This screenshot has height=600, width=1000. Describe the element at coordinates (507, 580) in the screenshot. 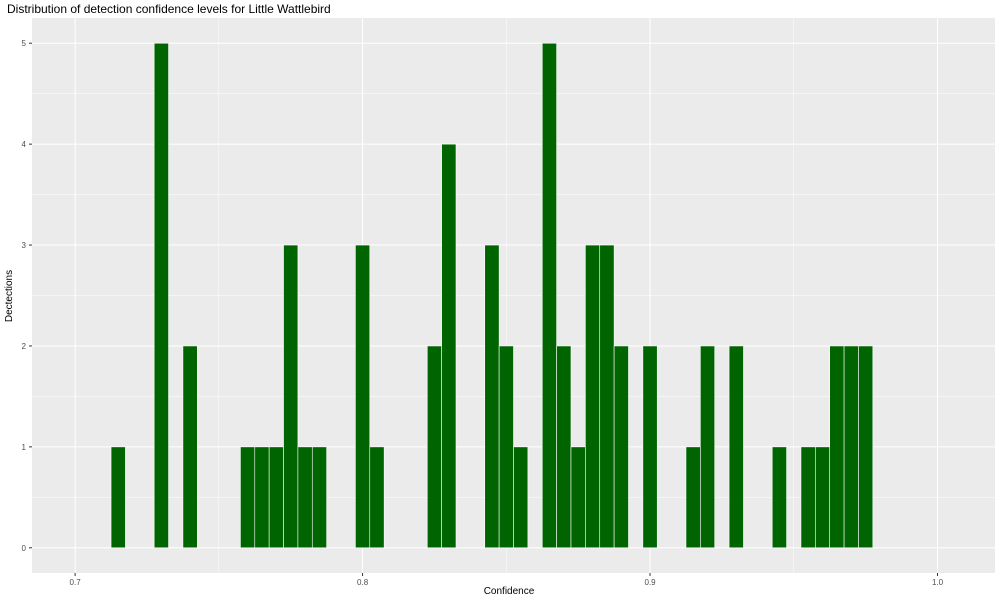

I see `x-axis-ticks: 0.7 0.8 0.9 1.0` at that location.